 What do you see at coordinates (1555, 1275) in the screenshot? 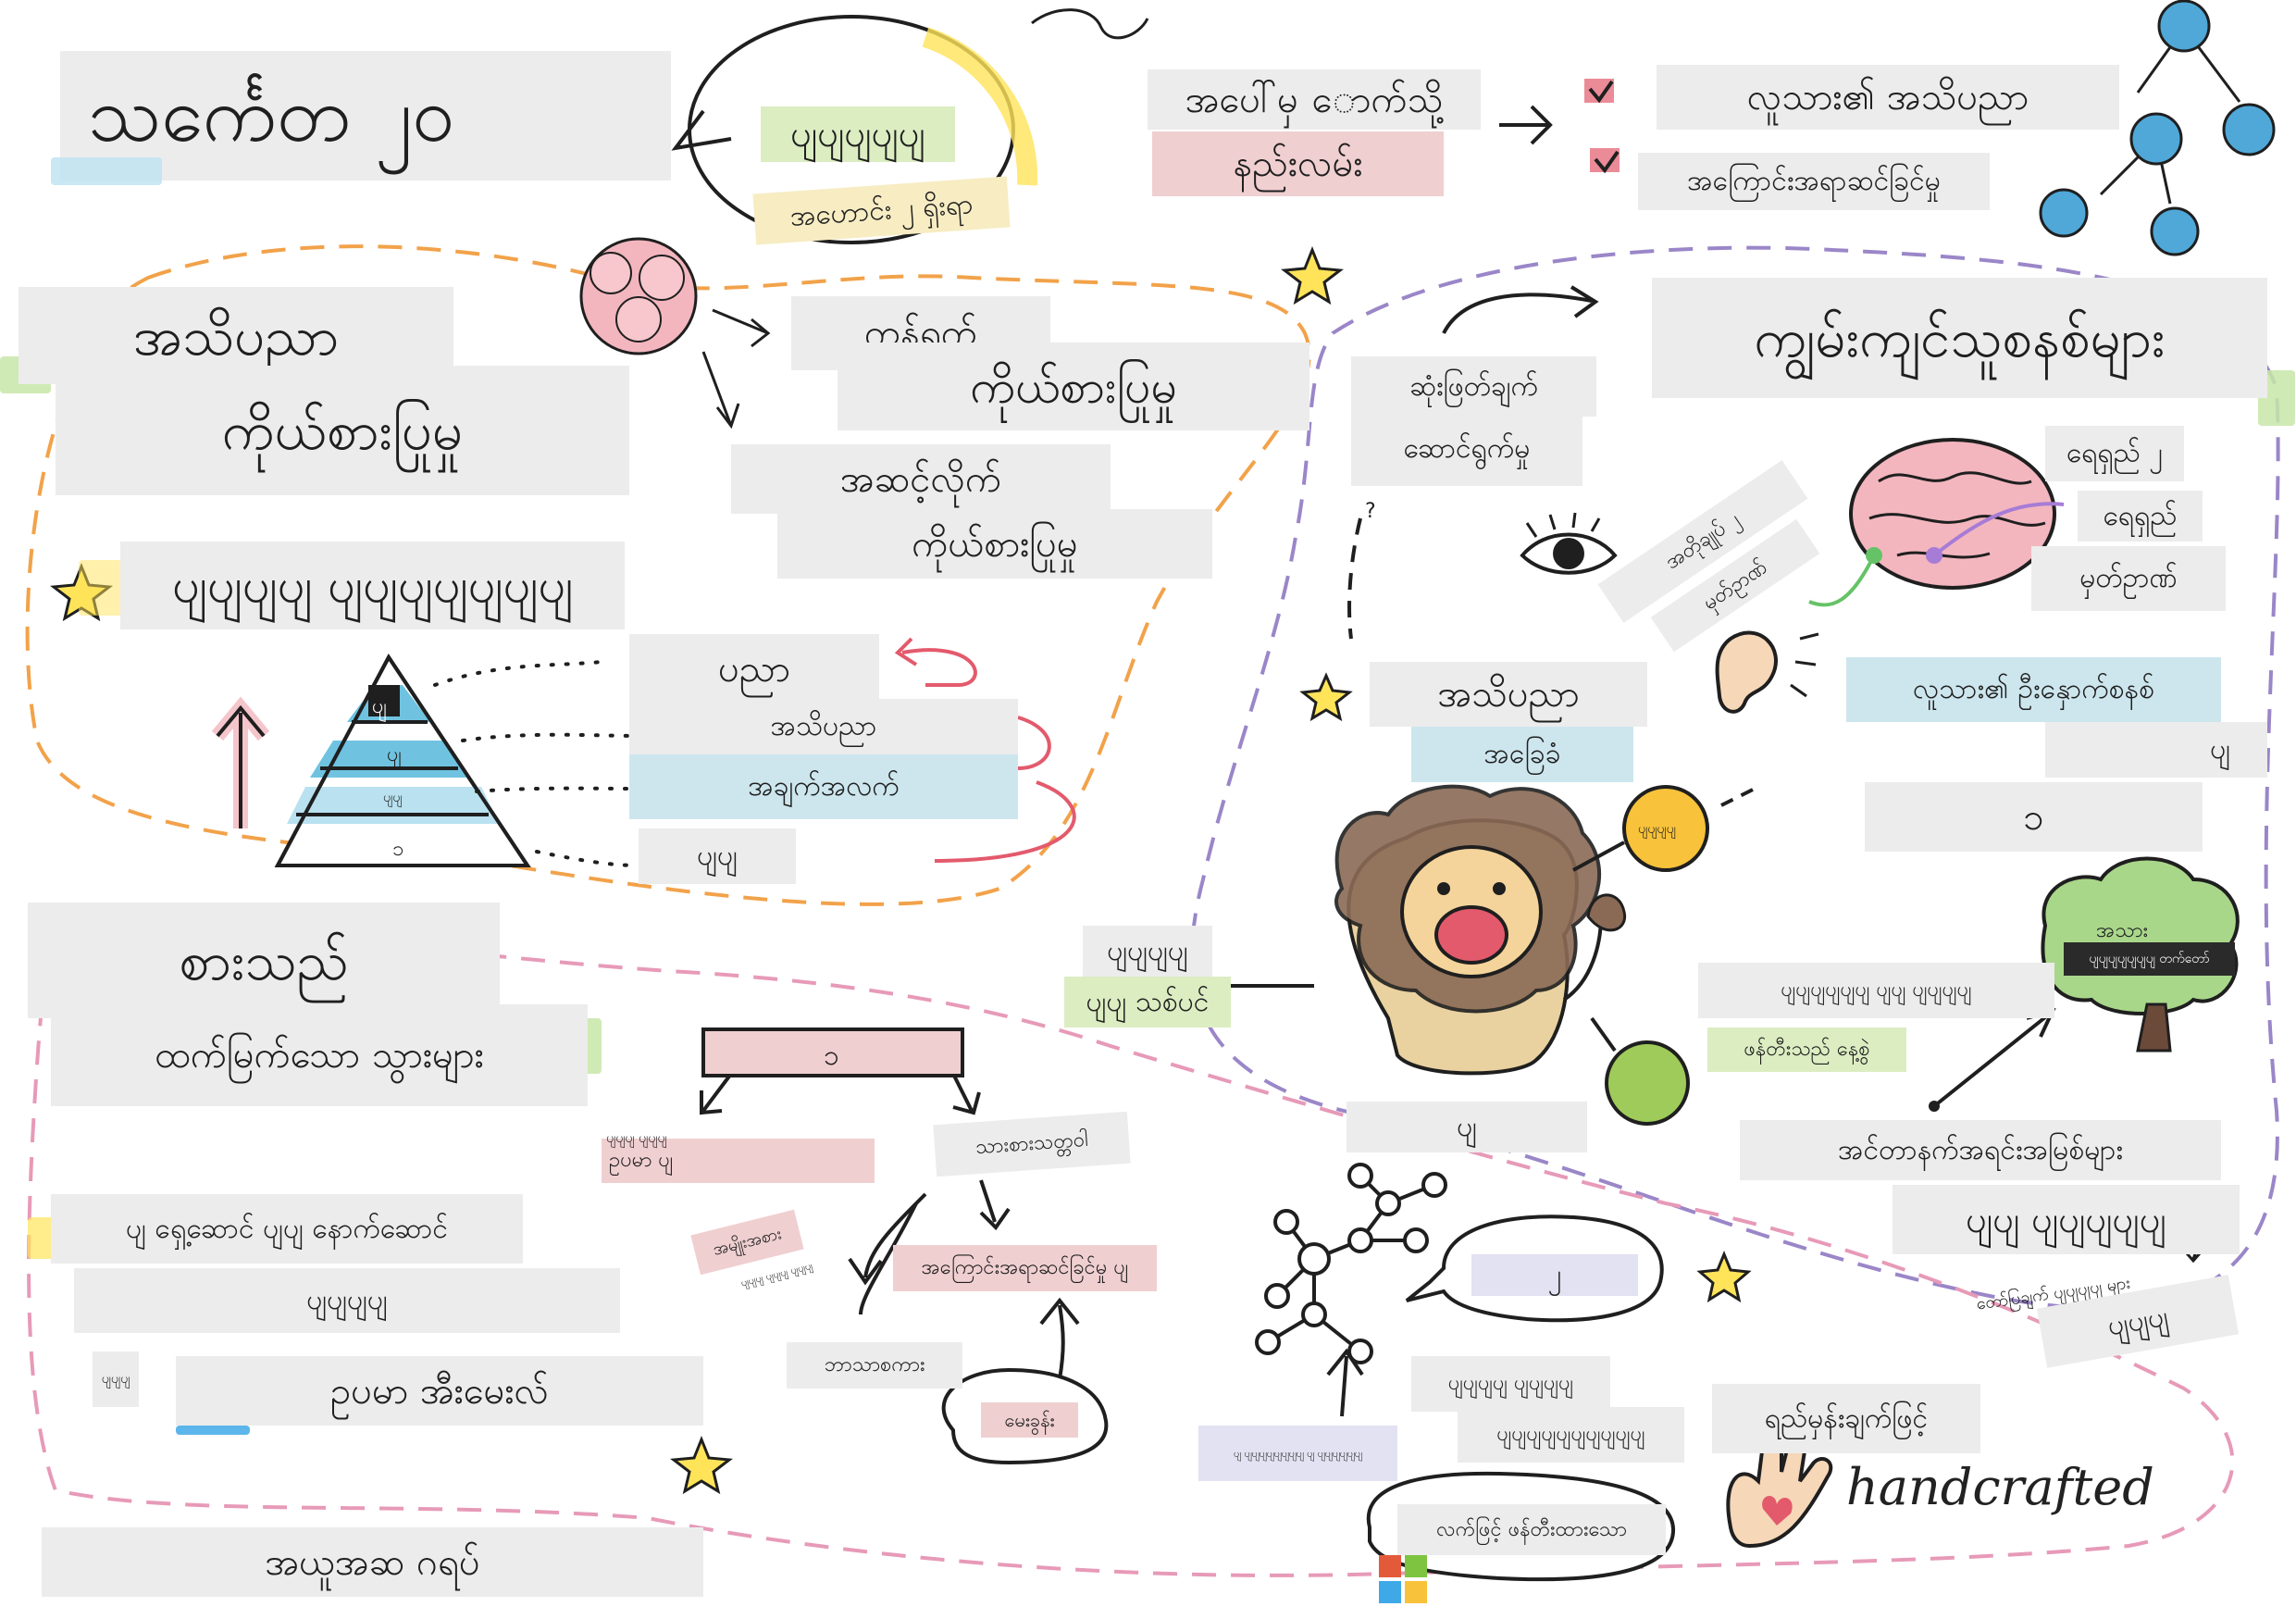
I see `network-bubble-label: ၂` at bounding box center [1555, 1275].